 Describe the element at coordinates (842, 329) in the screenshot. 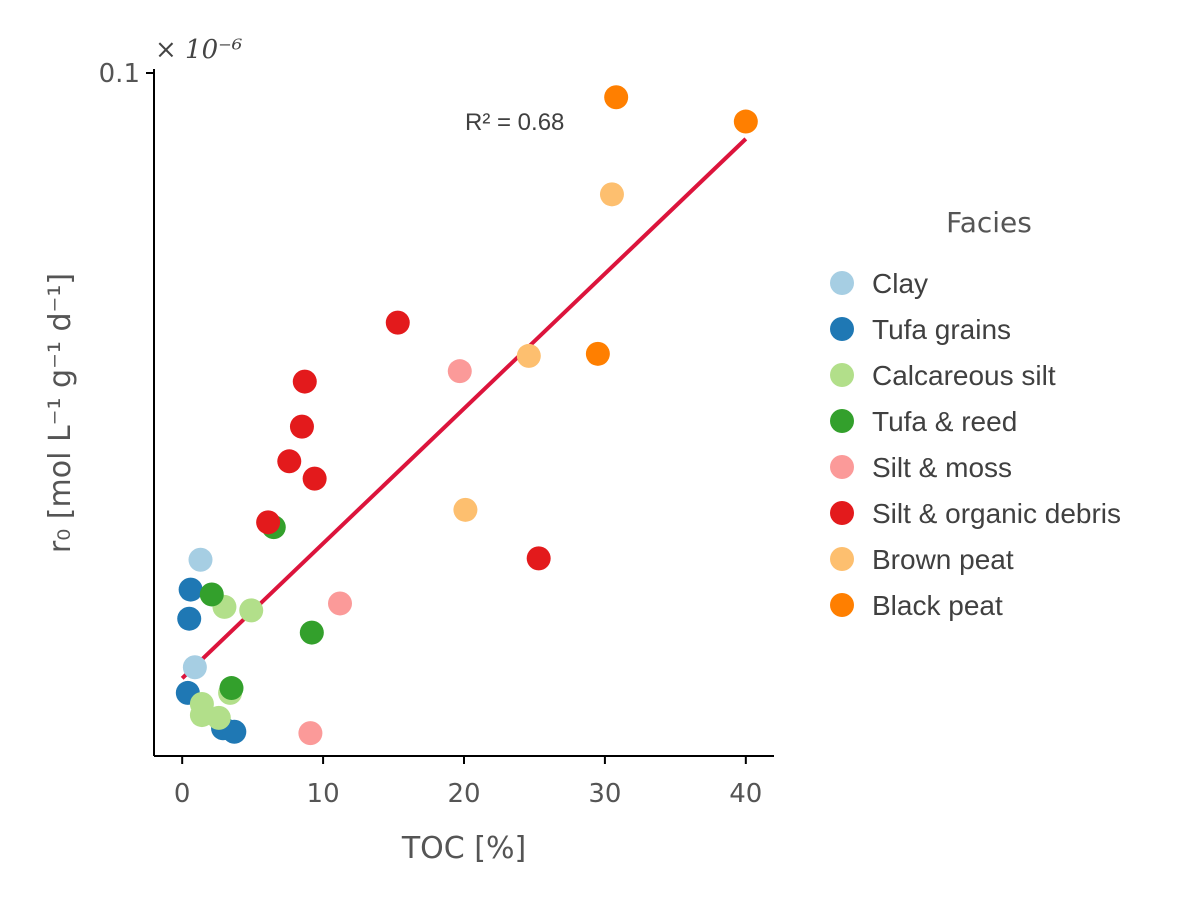

I see `legend-marker-tufa-grains` at that location.